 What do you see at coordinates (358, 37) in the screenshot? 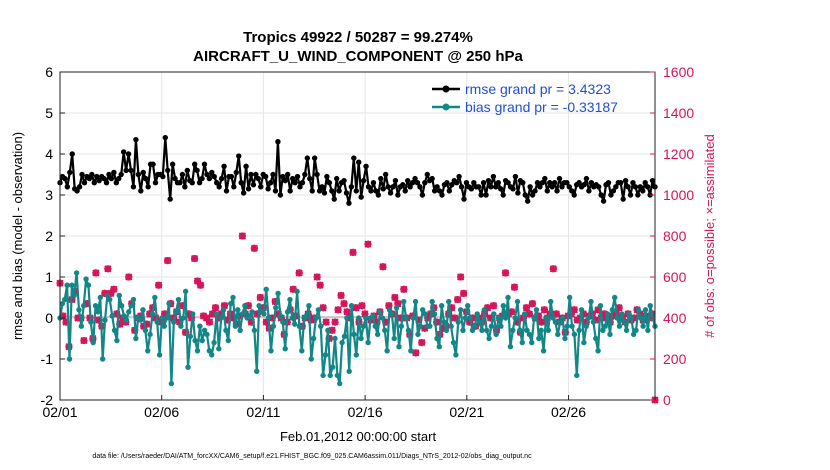
I see `chart-title: Tropics 49922 / 50287 = 99.274%` at bounding box center [358, 37].